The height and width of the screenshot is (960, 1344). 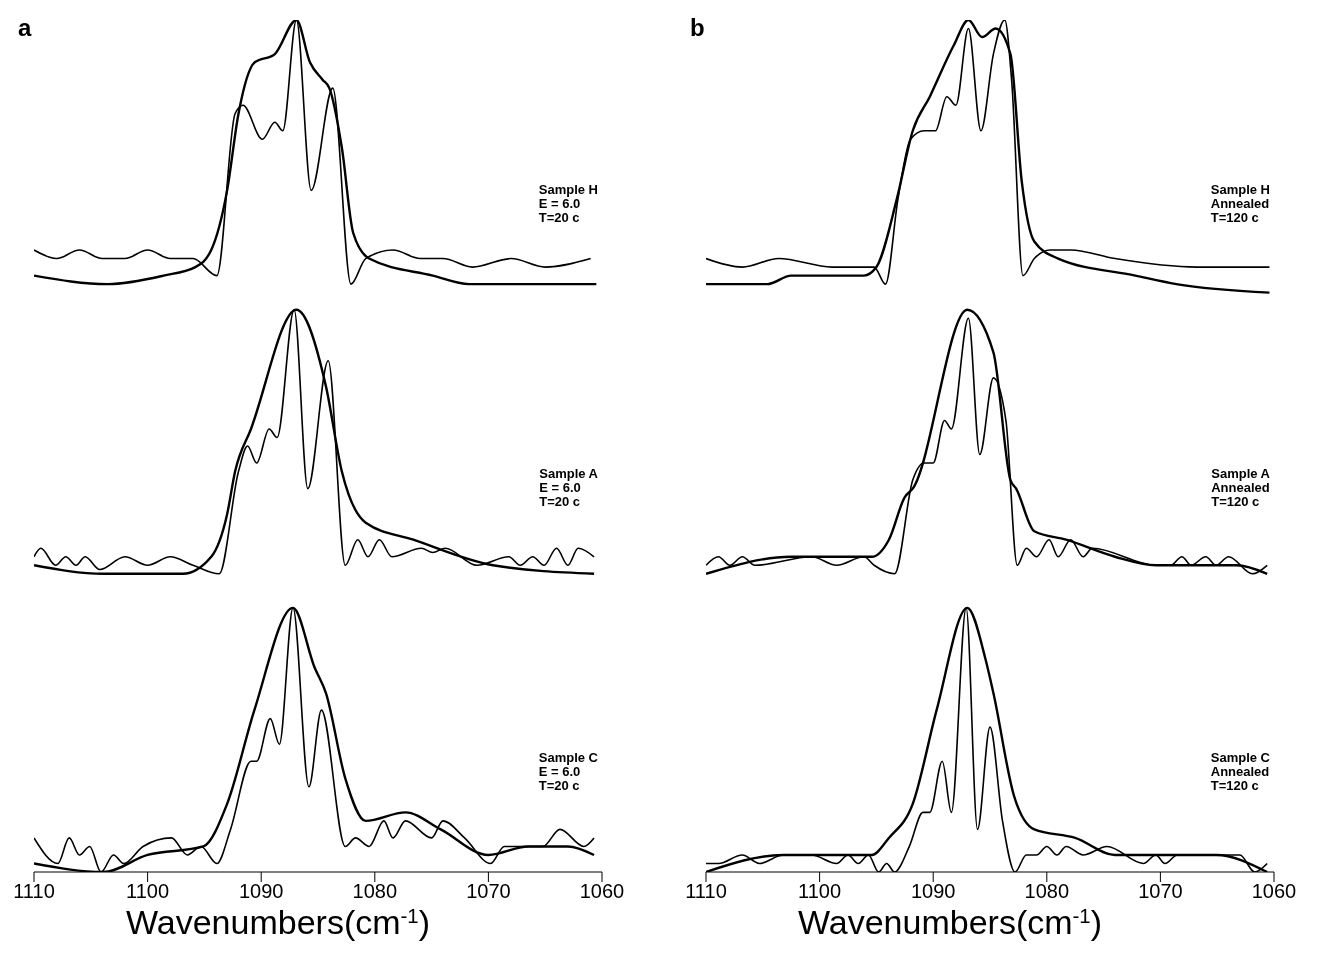 I want to click on annotation: Sample A Annealed T=120 c, so click(x=1240, y=487).